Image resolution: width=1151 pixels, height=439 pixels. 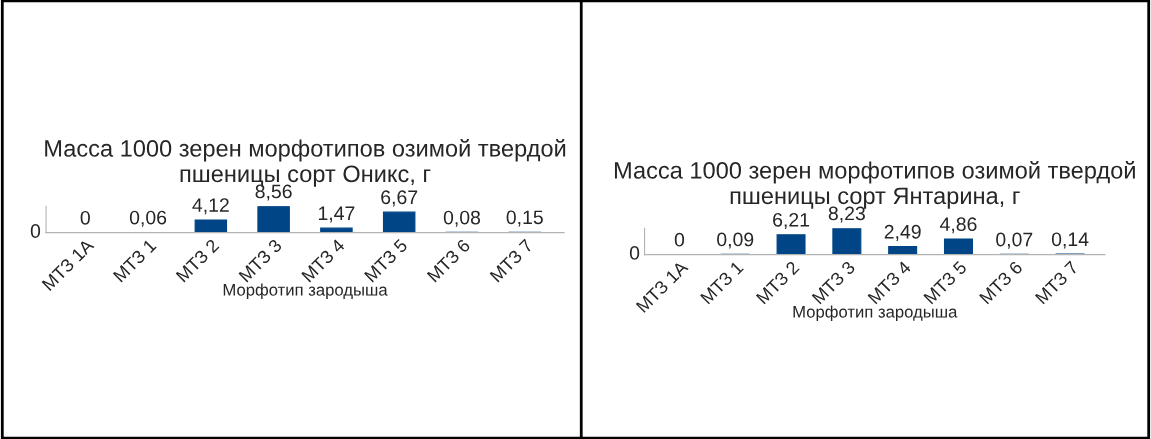 I want to click on data-label: 0,07, so click(x=1014, y=240).